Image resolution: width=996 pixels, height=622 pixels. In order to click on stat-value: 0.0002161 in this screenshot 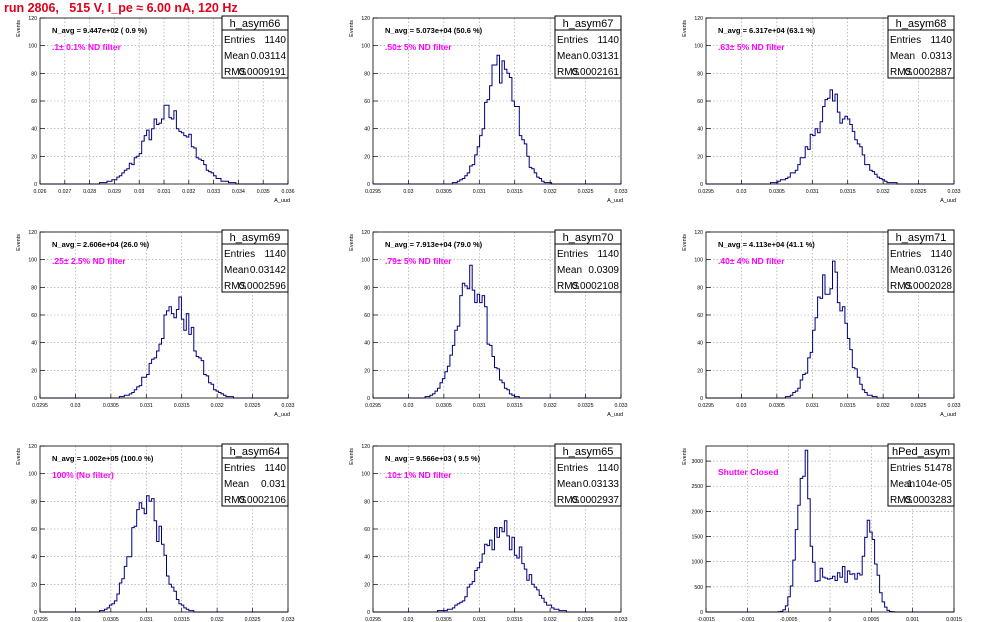, I will do `click(596, 72)`.